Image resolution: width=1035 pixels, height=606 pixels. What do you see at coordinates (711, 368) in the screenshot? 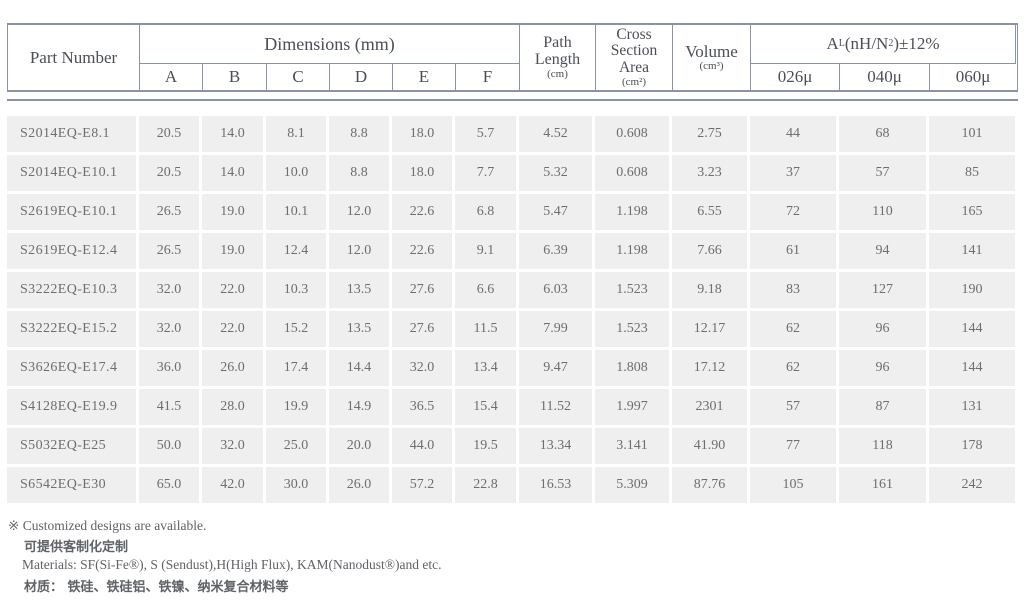
I see `value-cell: 17.12` at bounding box center [711, 368].